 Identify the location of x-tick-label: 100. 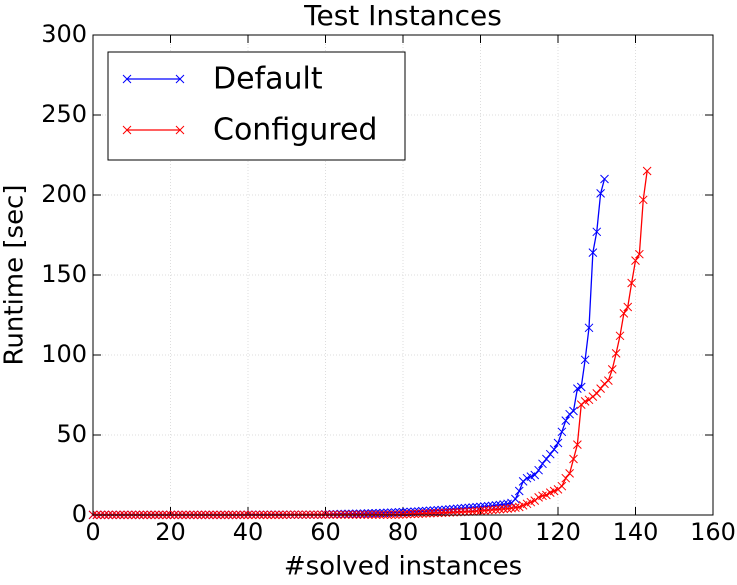
(481, 532).